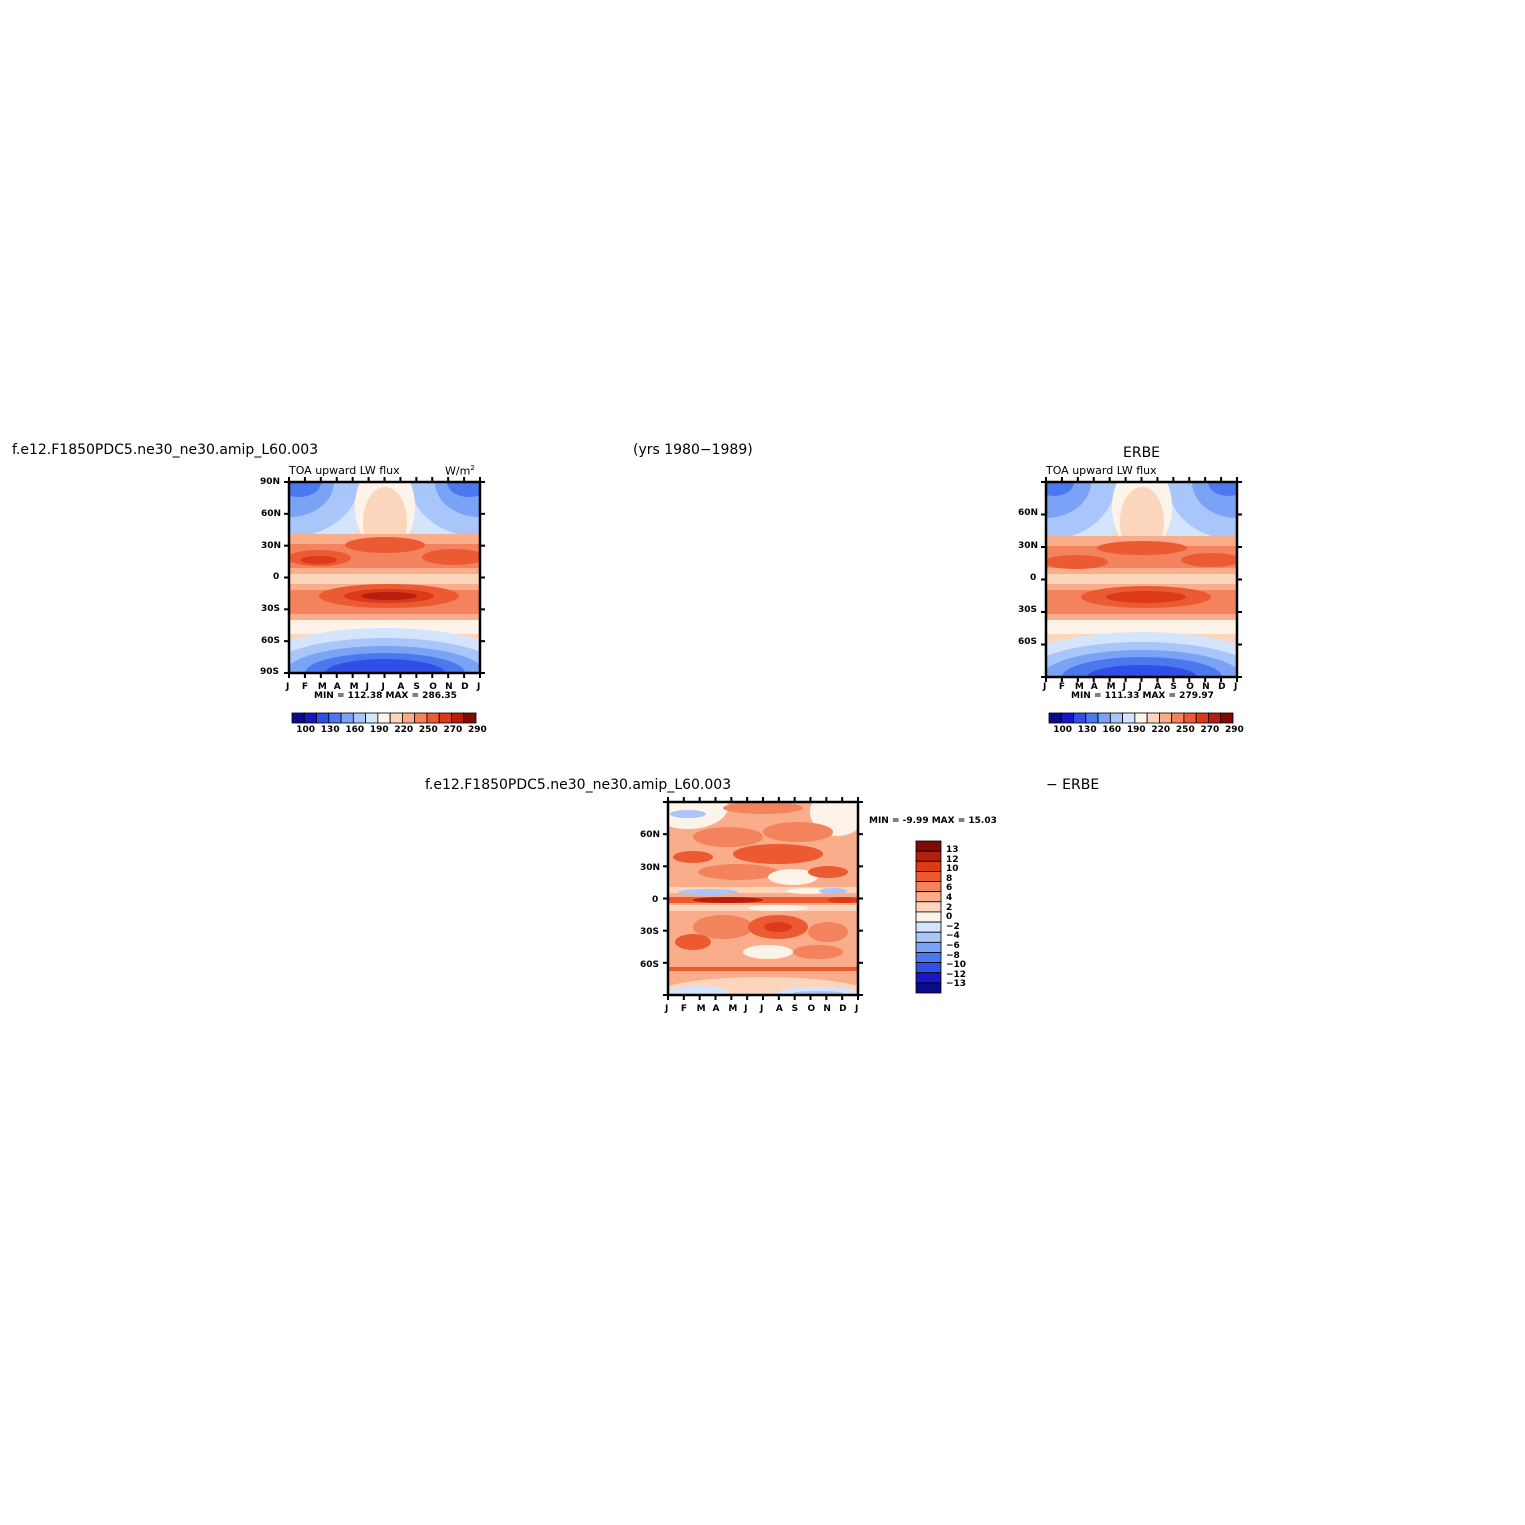 The height and width of the screenshot is (1525, 1525). Describe the element at coordinates (271, 609) in the screenshot. I see `p1-ytick: 30S` at that location.